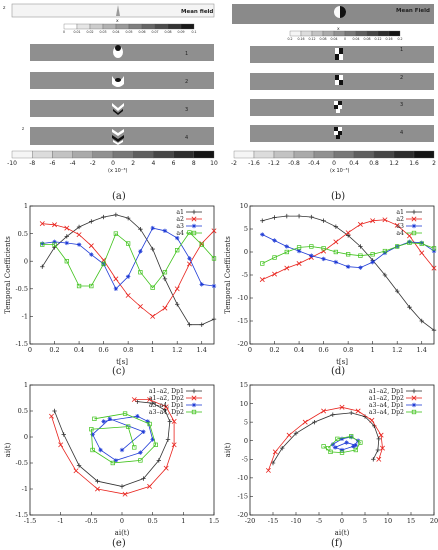  What do you see at coordinates (128, 350) in the screenshot?
I see `xtick-label-c: 0.8` at bounding box center [128, 350].